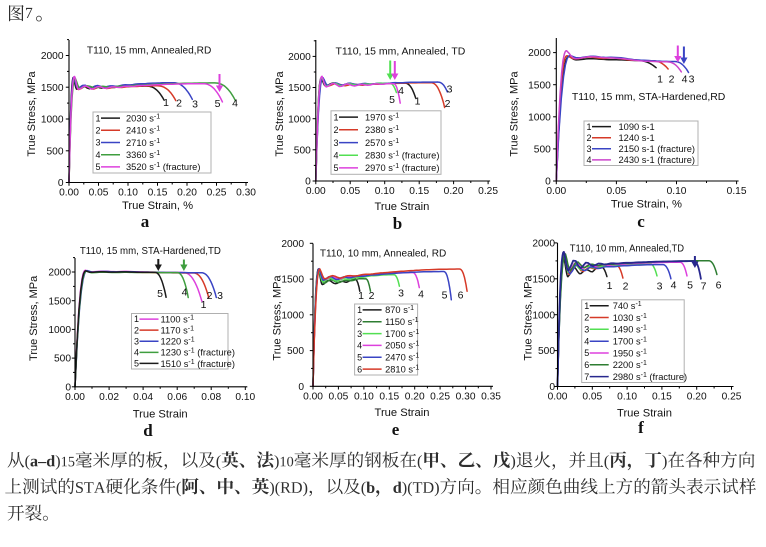  Describe the element at coordinates (401, 52) in the screenshot. I see `svg-text: T110, 15 mm, Annealed, TD` at that location.